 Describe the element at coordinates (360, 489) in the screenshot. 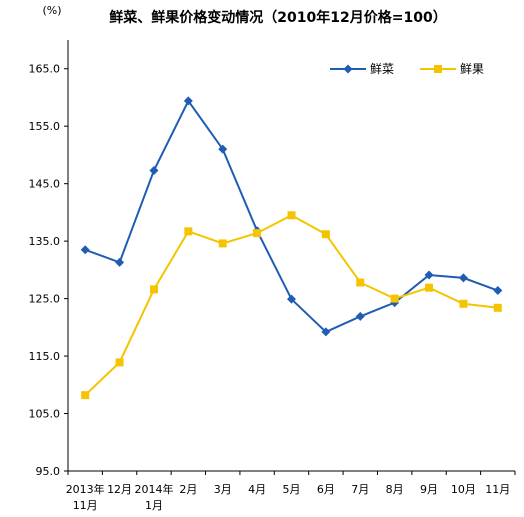

I see `x-tick-label: 7月` at that location.